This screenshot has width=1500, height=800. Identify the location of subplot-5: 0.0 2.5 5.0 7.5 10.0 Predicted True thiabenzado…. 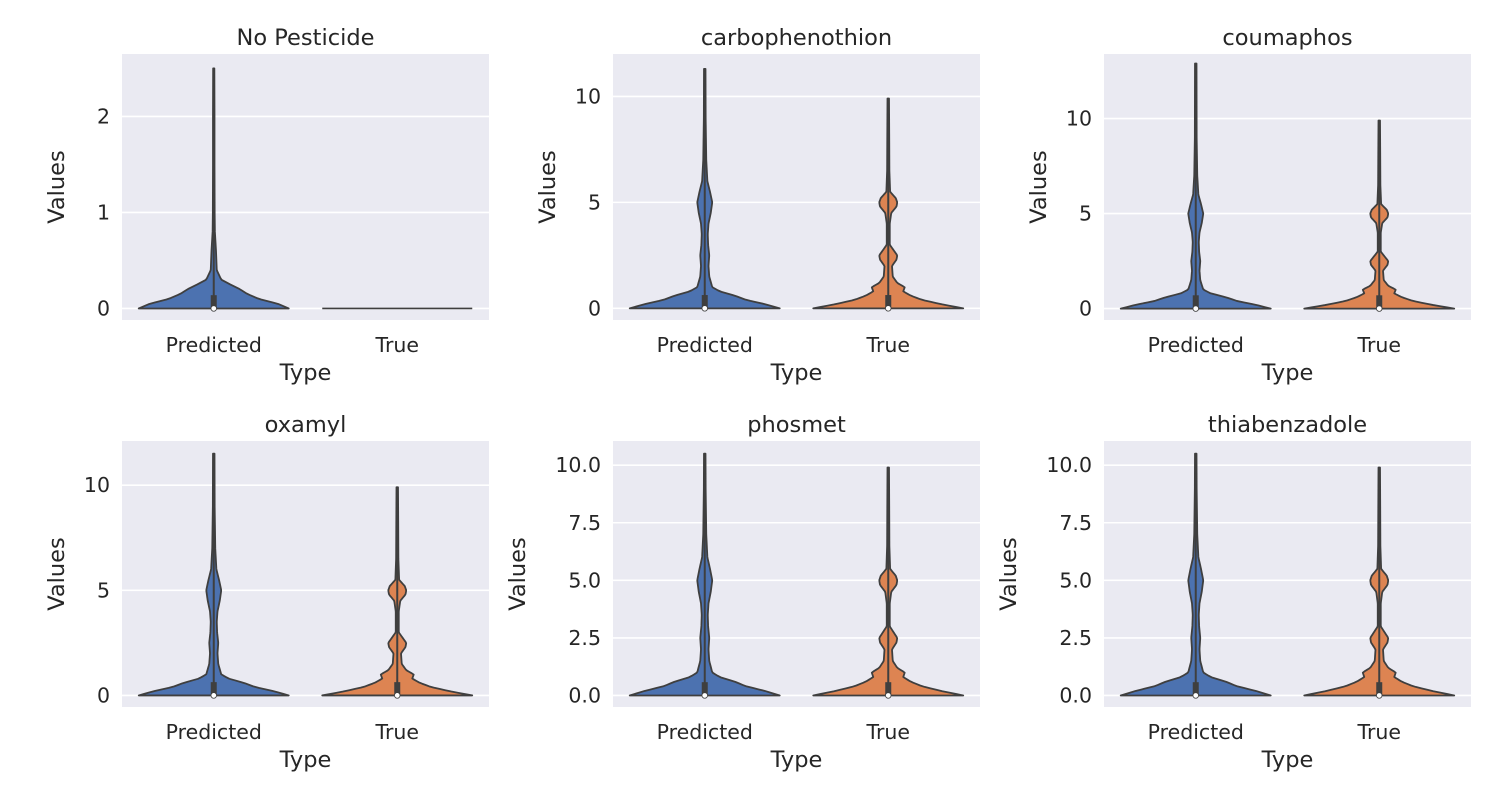
(1233, 592).